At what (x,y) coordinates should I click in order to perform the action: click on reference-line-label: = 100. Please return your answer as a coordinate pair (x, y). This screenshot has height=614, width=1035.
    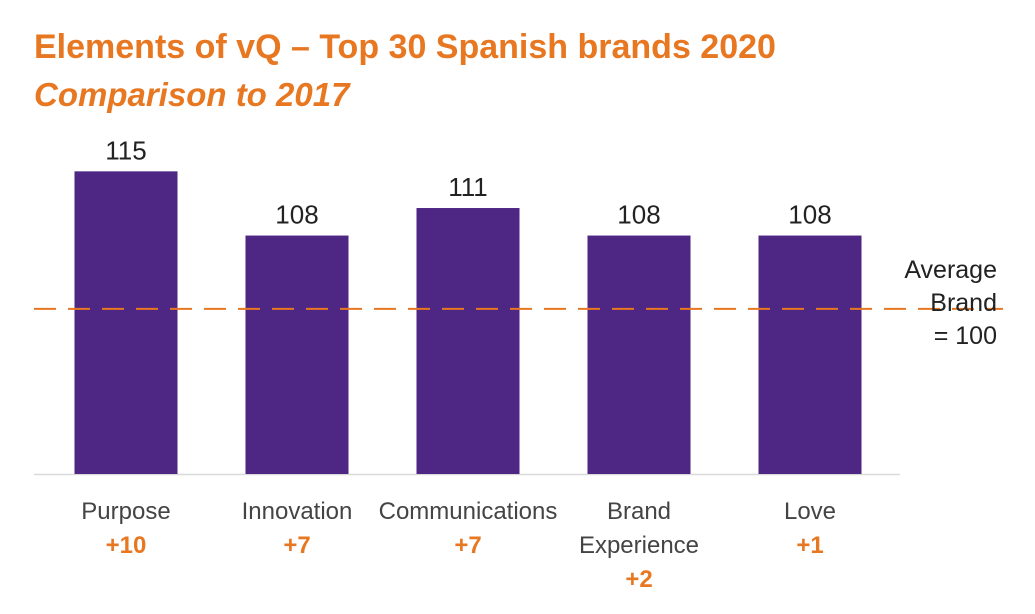
    Looking at the image, I should click on (965, 336).